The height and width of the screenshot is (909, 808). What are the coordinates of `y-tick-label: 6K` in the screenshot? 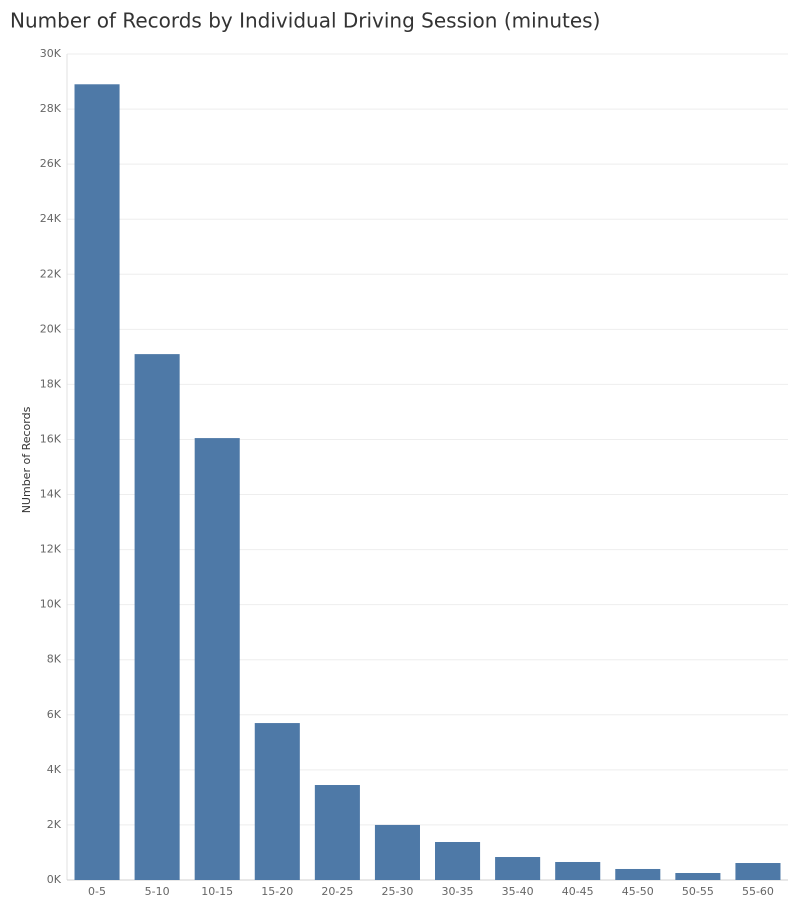 It's located at (54, 714).